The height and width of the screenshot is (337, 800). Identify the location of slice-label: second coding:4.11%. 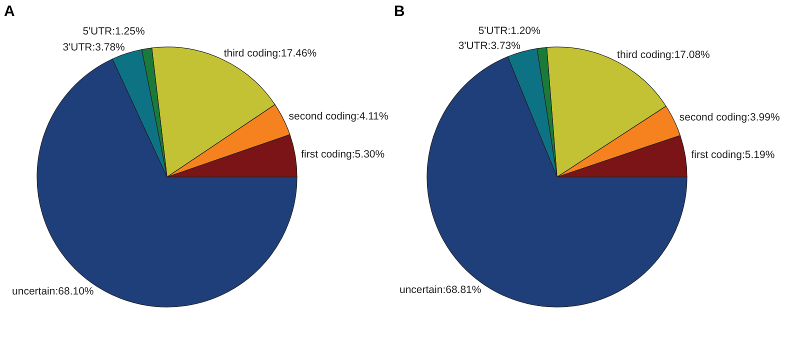
(338, 116).